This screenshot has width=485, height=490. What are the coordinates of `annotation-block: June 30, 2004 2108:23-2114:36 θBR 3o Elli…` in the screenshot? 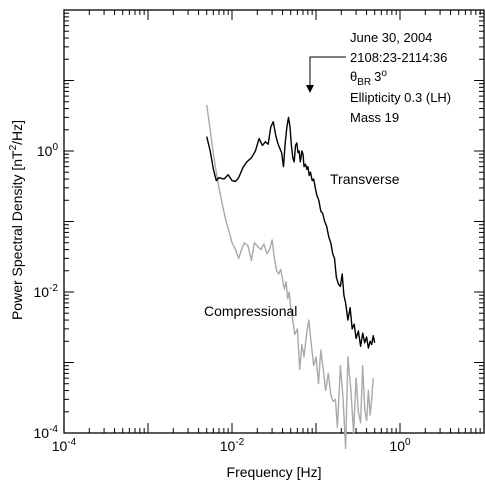 It's located at (378, 77).